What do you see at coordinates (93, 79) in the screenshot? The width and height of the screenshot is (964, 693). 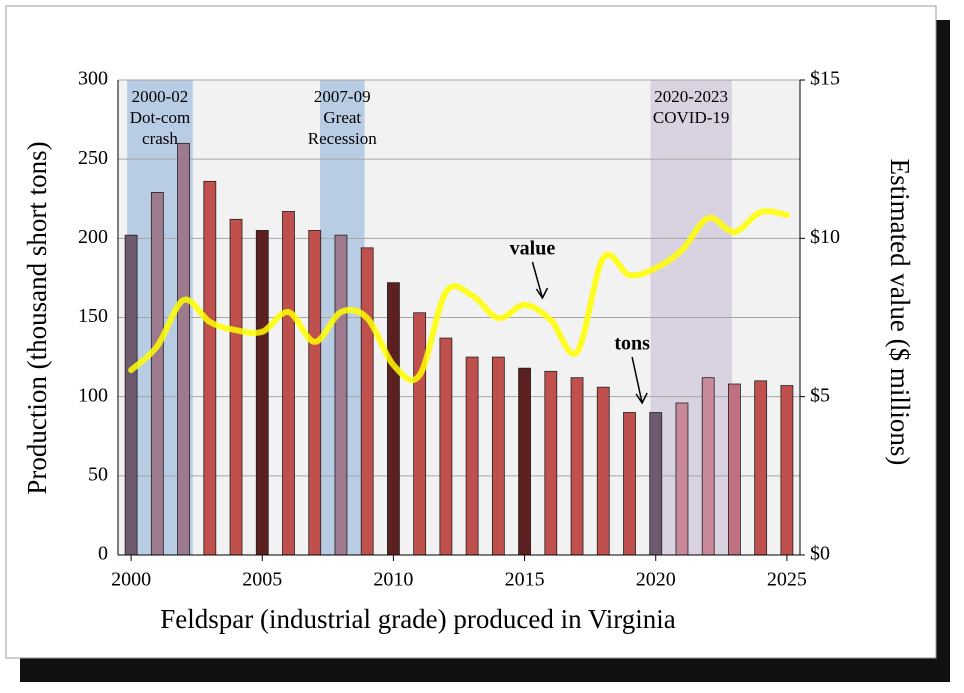 I see `y-tick-label: 300` at bounding box center [93, 79].